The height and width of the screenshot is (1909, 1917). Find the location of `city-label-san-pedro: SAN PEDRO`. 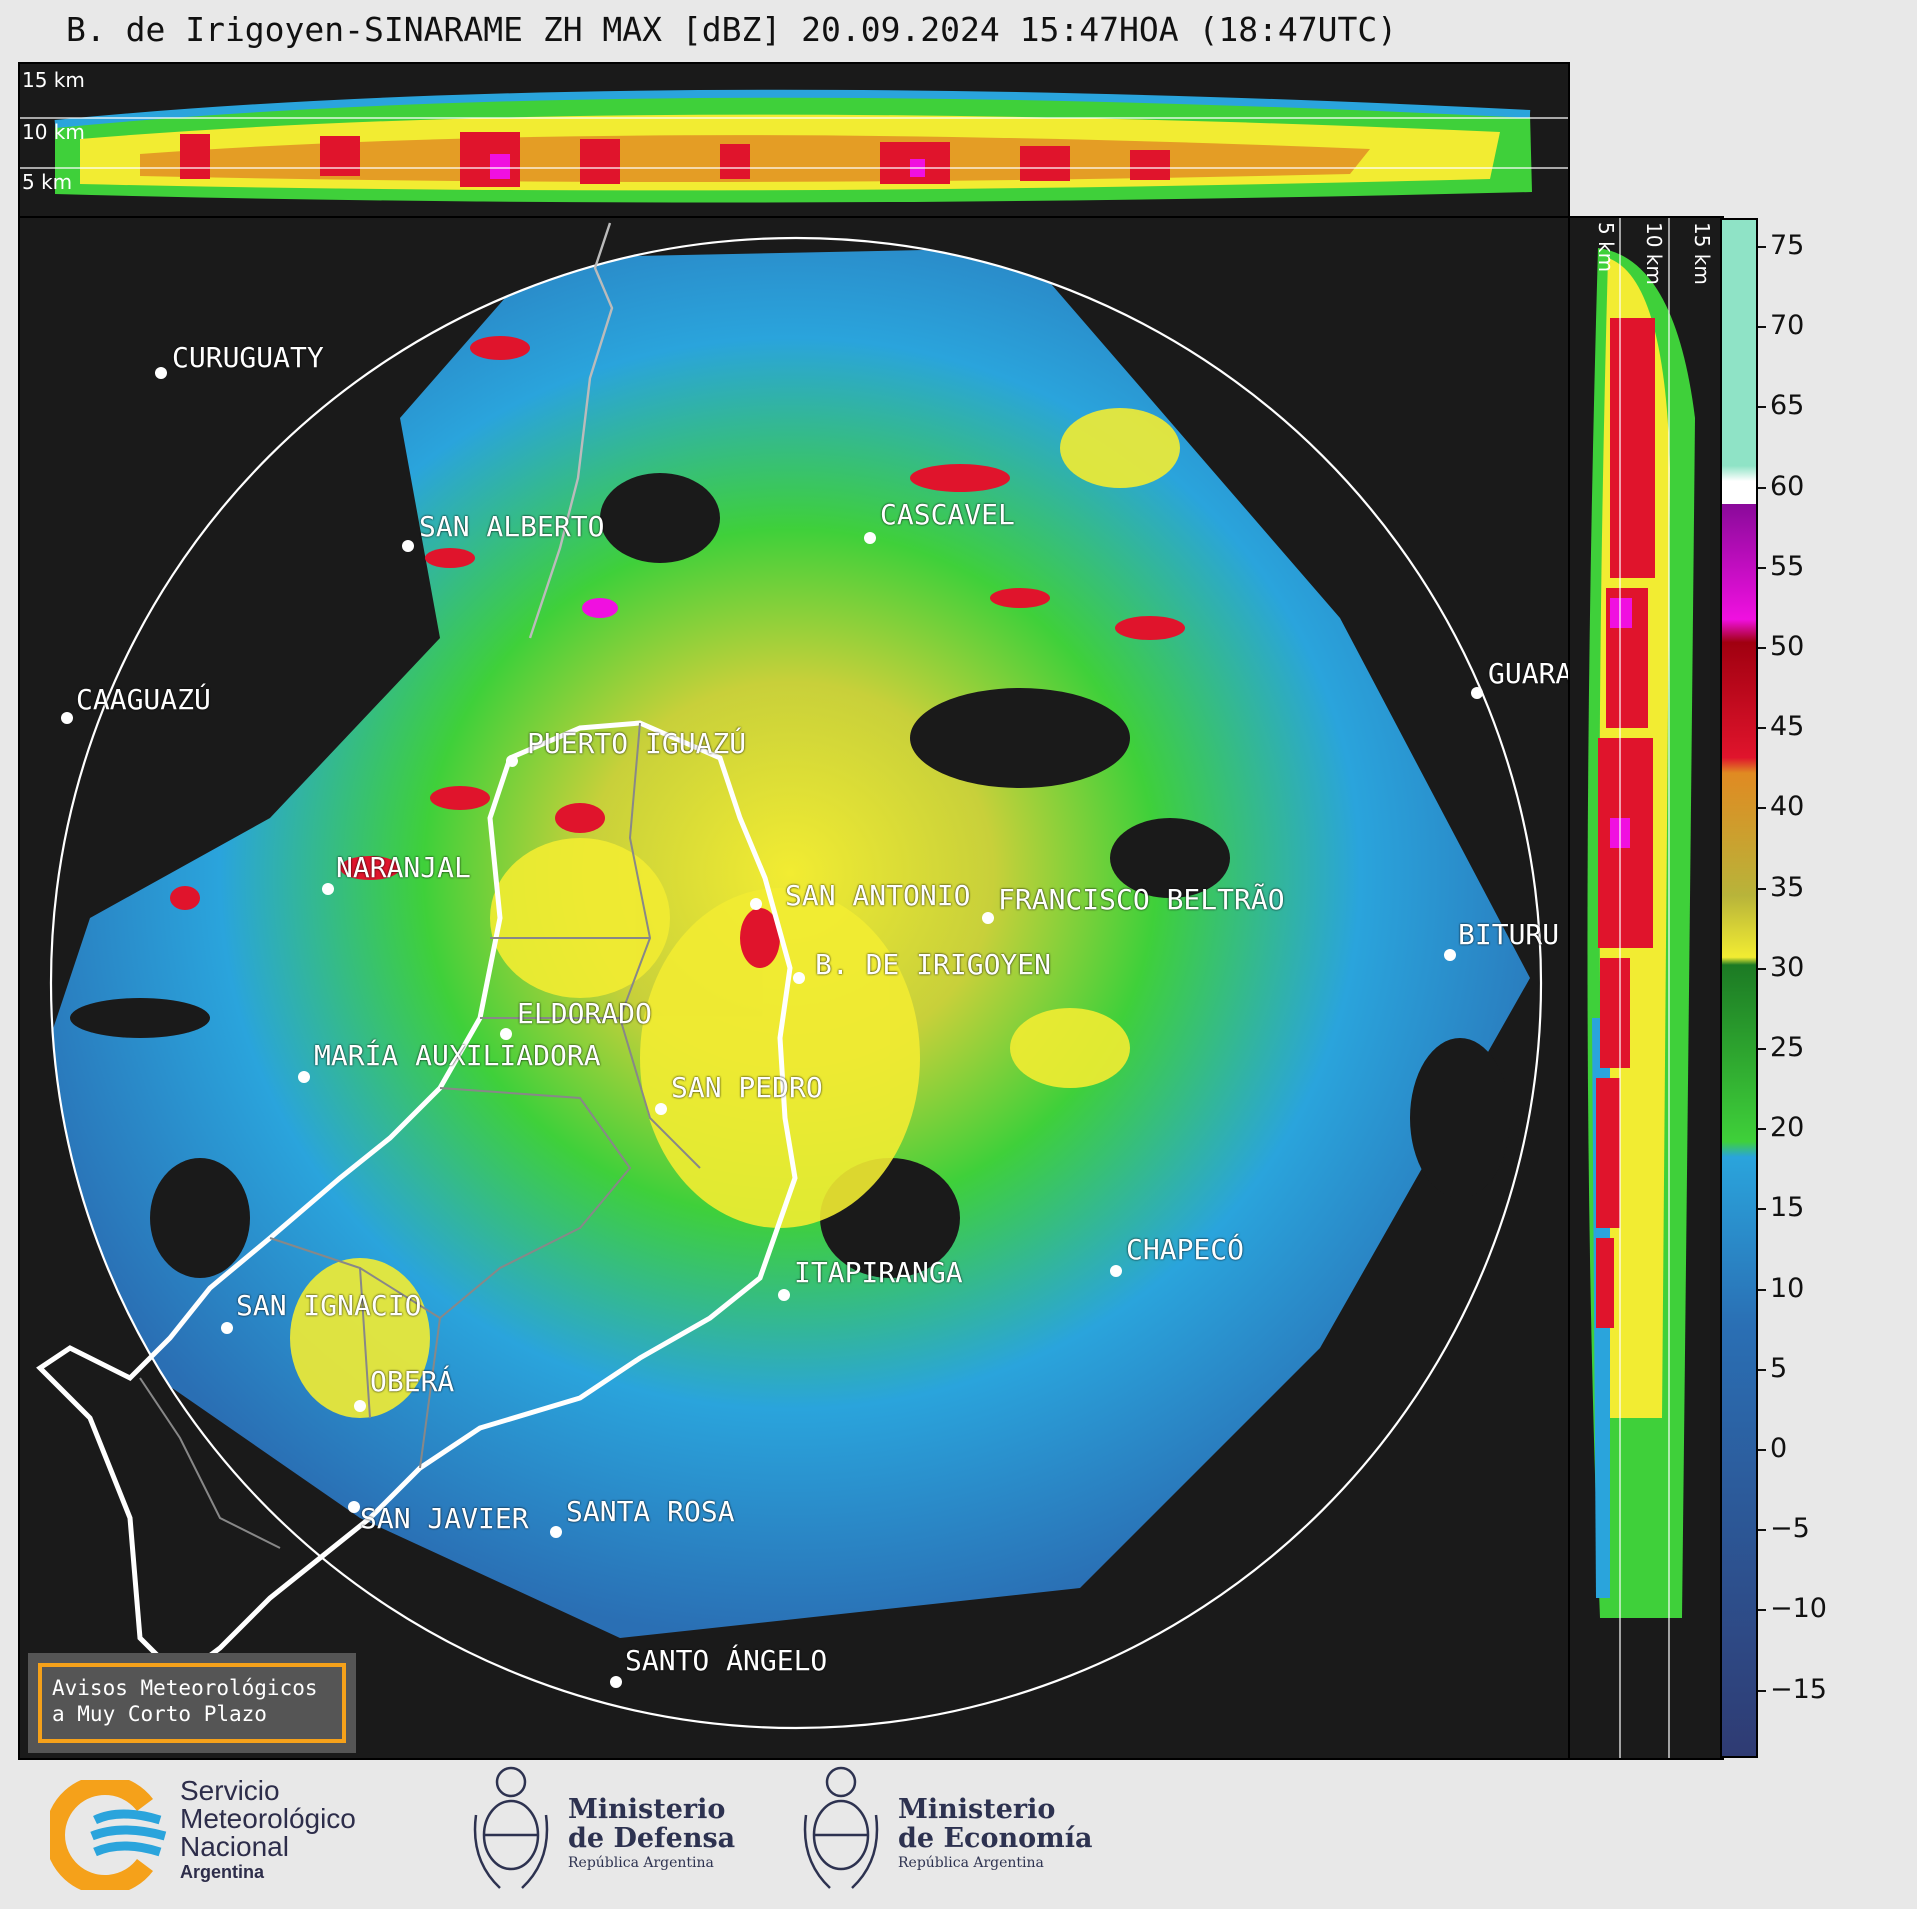

city-label-san-pedro: SAN PEDRO is located at coordinates (747, 1087).